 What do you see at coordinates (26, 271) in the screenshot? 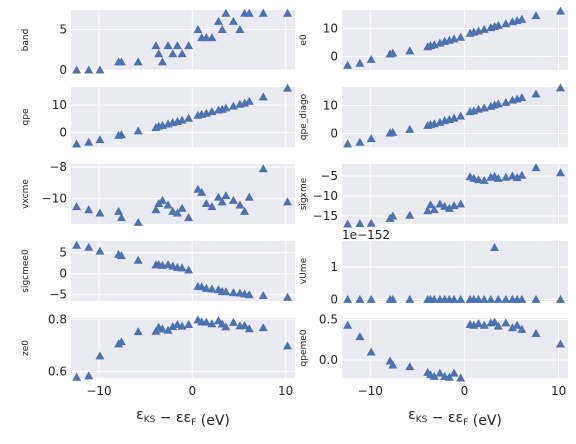
I see `y-axis-label: sigcmee0` at bounding box center [26, 271].